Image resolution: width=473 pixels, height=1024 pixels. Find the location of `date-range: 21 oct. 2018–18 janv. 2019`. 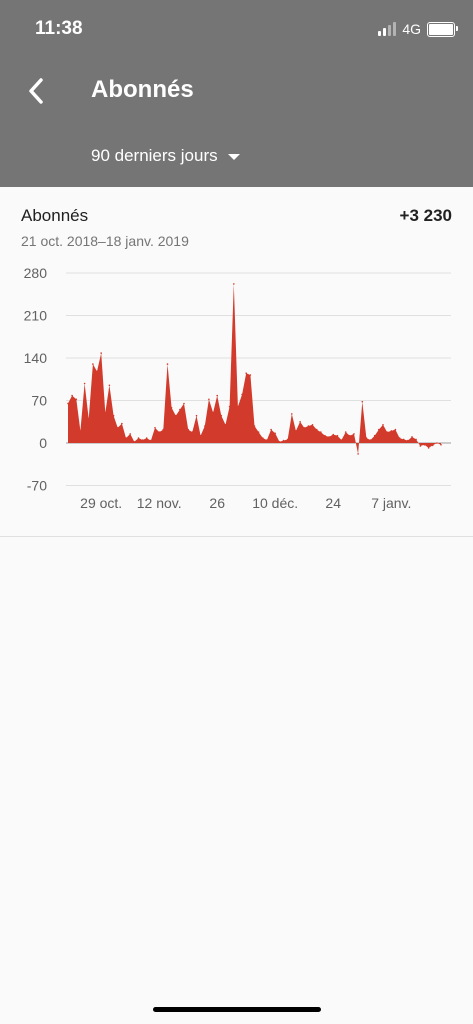

date-range: 21 oct. 2018–18 janv. 2019 is located at coordinates (105, 241).